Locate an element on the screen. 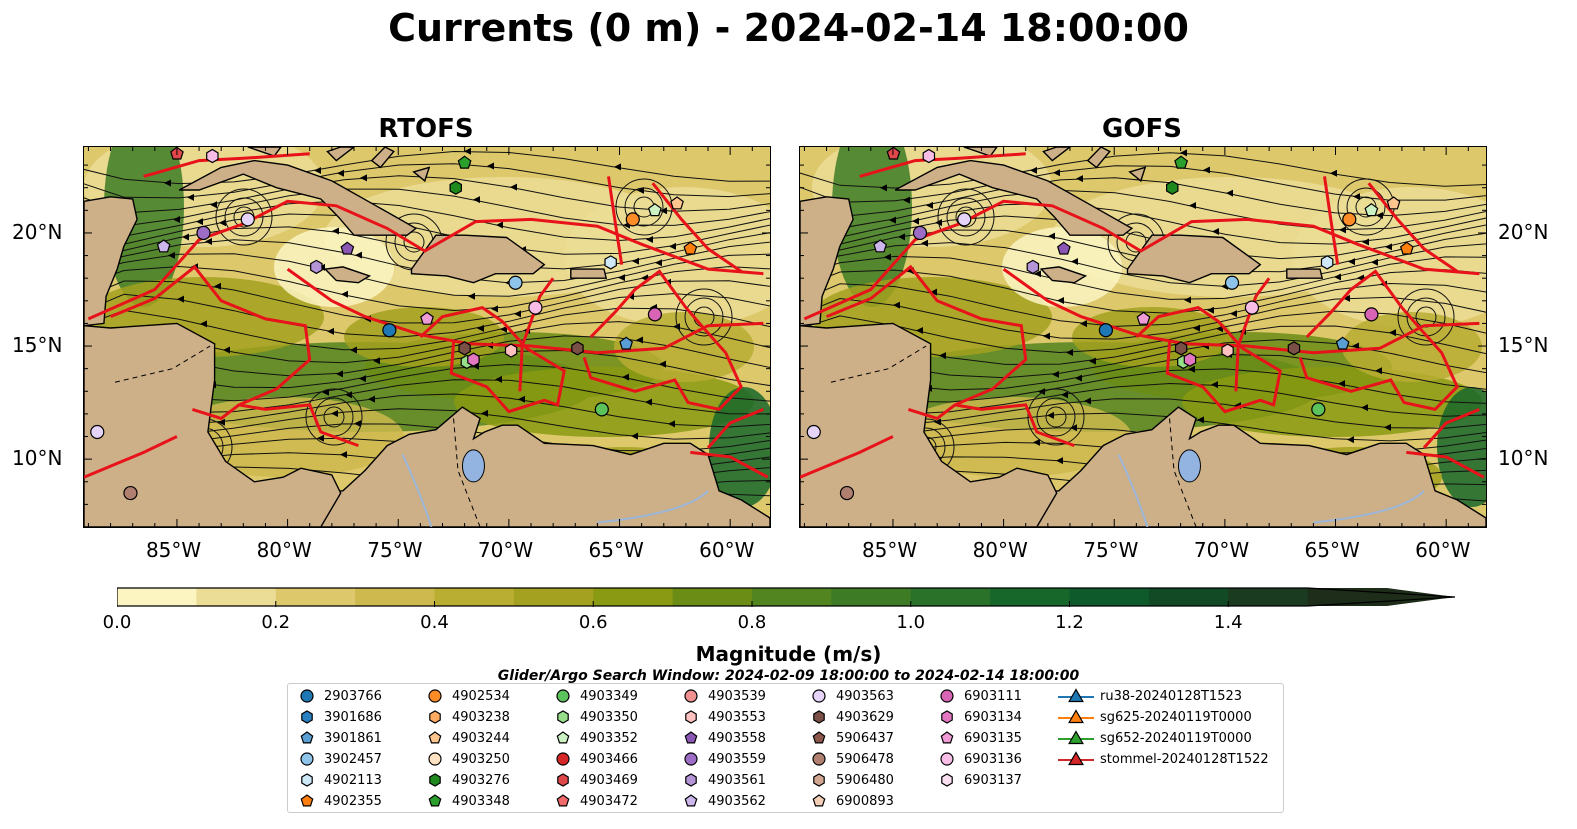  legend-label: sg625-20240119T0000 is located at coordinates (1176, 717).